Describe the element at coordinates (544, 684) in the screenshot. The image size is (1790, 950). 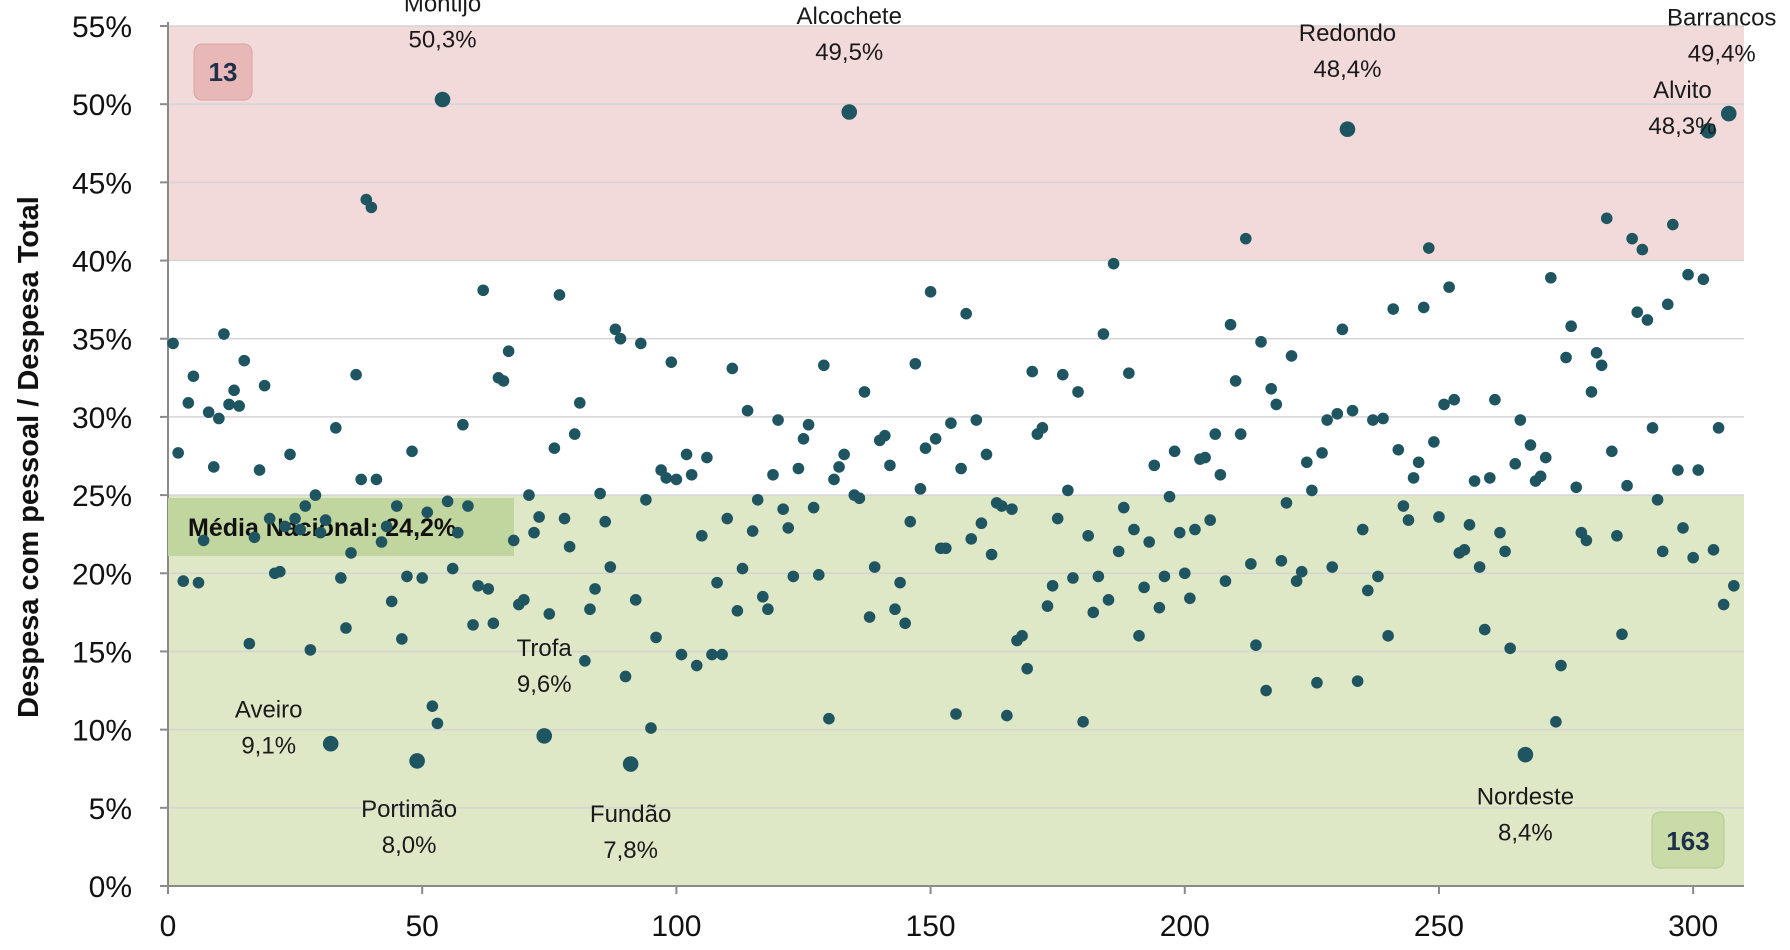
I see `annotation-value: 9,6%` at that location.